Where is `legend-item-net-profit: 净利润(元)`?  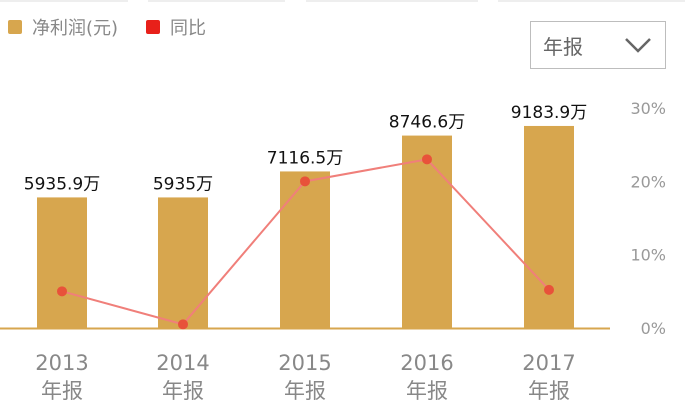
legend-item-net-profit: 净利润(元) is located at coordinates (63, 27).